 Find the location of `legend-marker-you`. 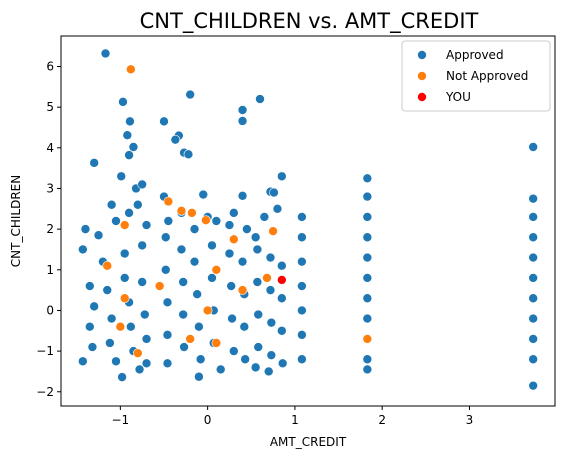

legend-marker-you is located at coordinates (422, 97).